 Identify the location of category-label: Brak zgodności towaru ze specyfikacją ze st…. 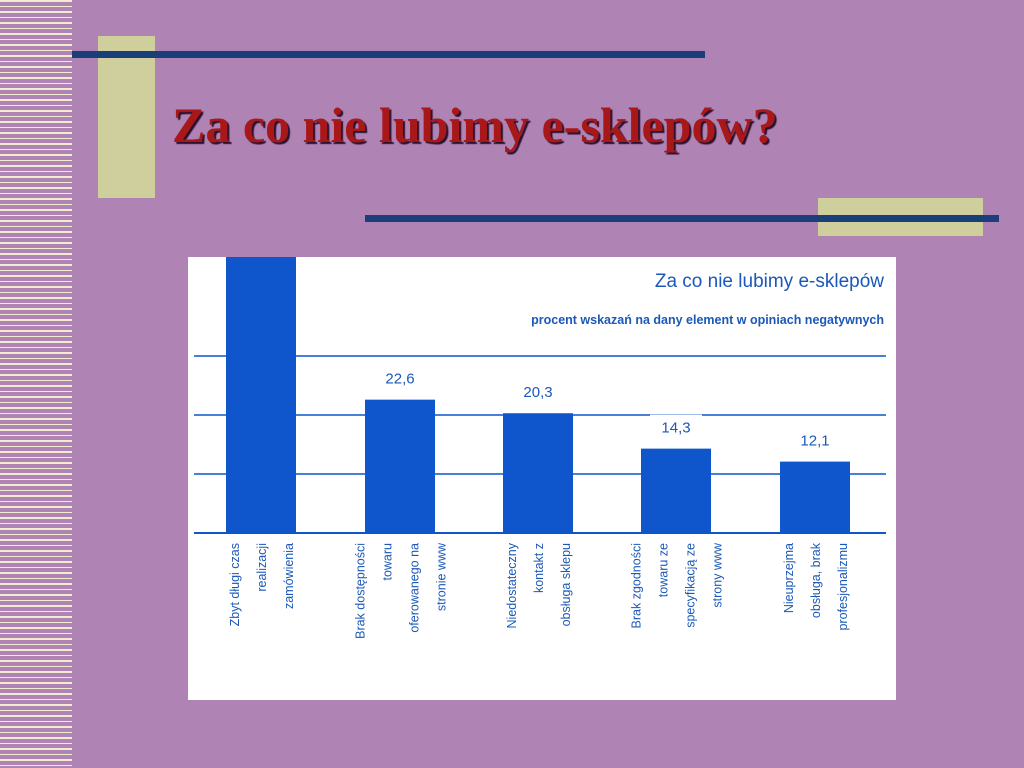
(677, 585).